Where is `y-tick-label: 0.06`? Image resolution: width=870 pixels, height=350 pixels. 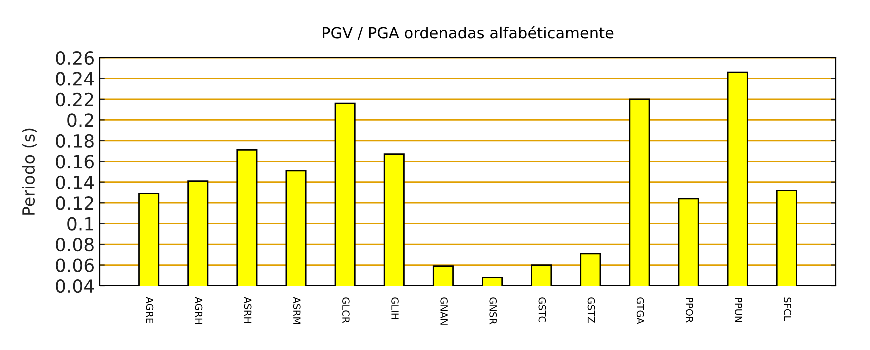
y-tick-label: 0.06 is located at coordinates (75, 265).